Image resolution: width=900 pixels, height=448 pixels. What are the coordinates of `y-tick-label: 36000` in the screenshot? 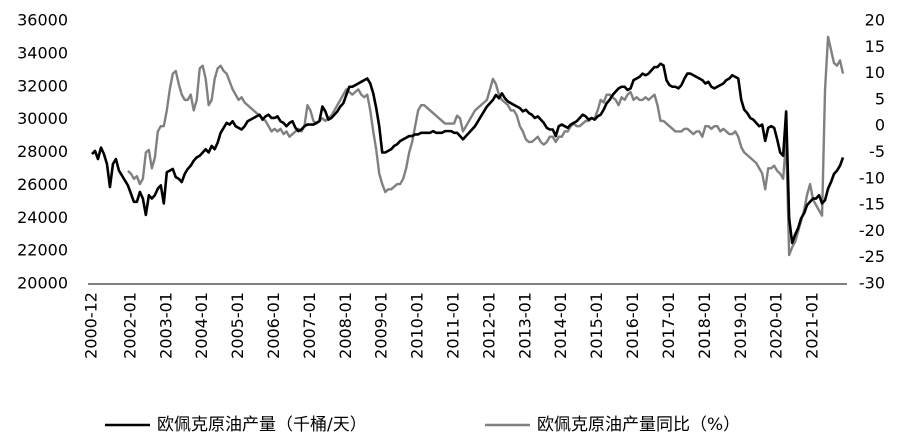 It's located at (42, 20).